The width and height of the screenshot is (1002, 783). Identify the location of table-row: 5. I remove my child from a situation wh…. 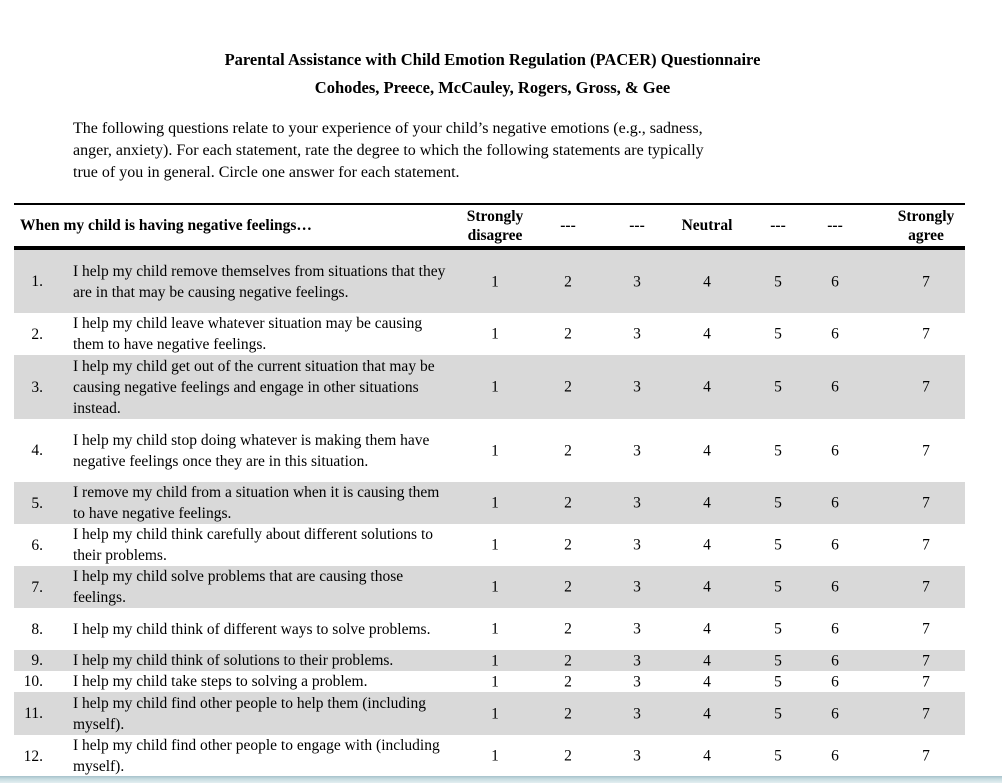
(489, 503).